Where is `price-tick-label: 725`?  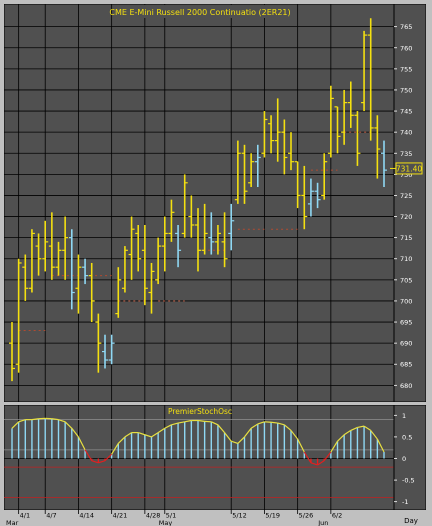
price-tick-label: 725 is located at coordinates (406, 196).